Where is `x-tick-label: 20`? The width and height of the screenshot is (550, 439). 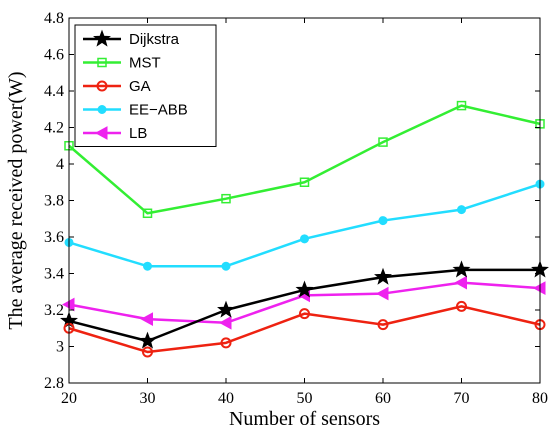
x-tick-label: 20 is located at coordinates (69, 398).